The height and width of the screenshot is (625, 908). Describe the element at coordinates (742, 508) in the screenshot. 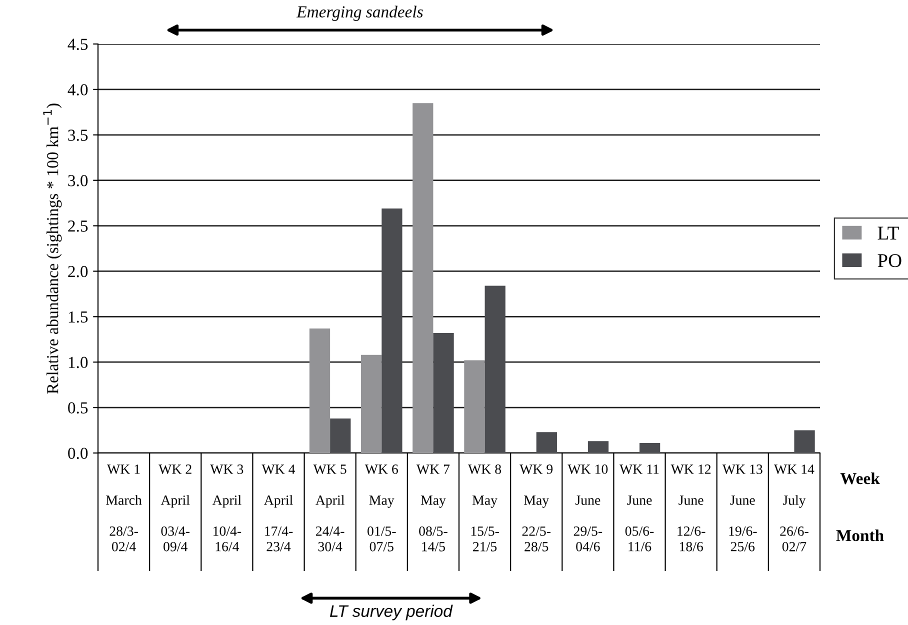

I see `category-label: WK 13 June 19/6- 25/6` at that location.